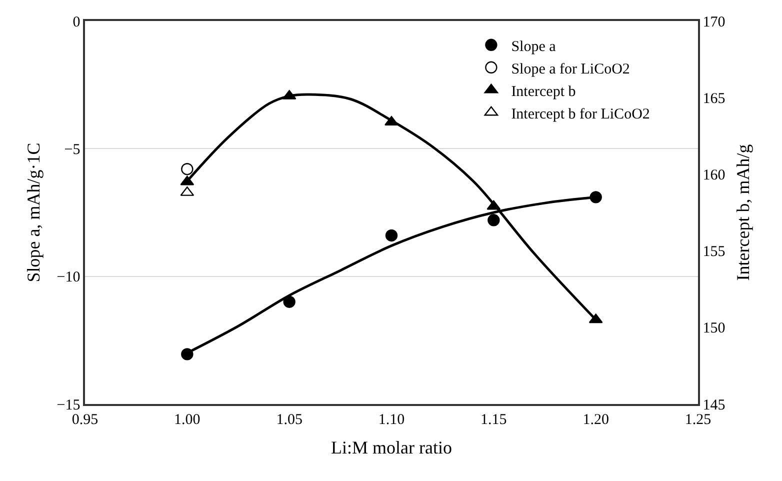 The height and width of the screenshot is (481, 782). I want to click on y-tick-label: 0, so click(76, 22).